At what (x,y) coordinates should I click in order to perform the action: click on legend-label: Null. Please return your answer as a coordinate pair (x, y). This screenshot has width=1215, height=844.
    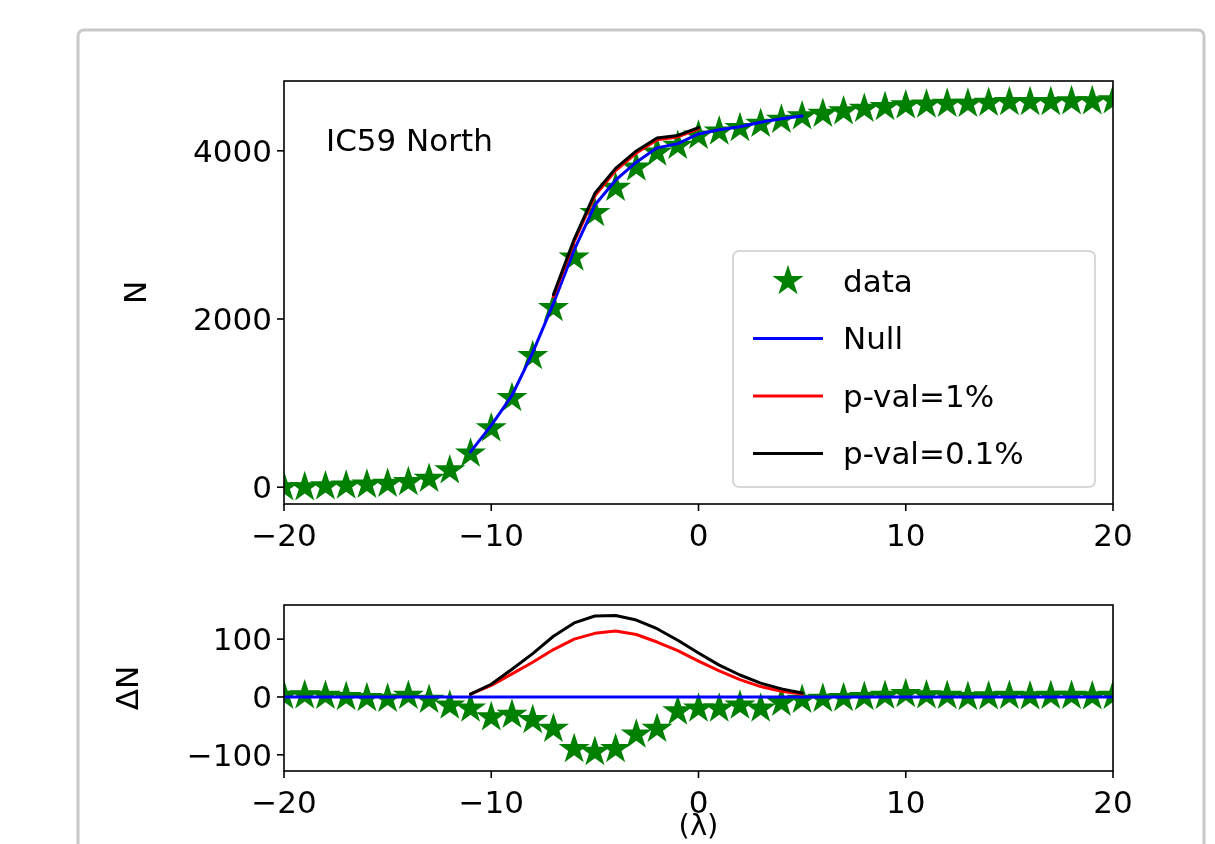
    Looking at the image, I should click on (873, 338).